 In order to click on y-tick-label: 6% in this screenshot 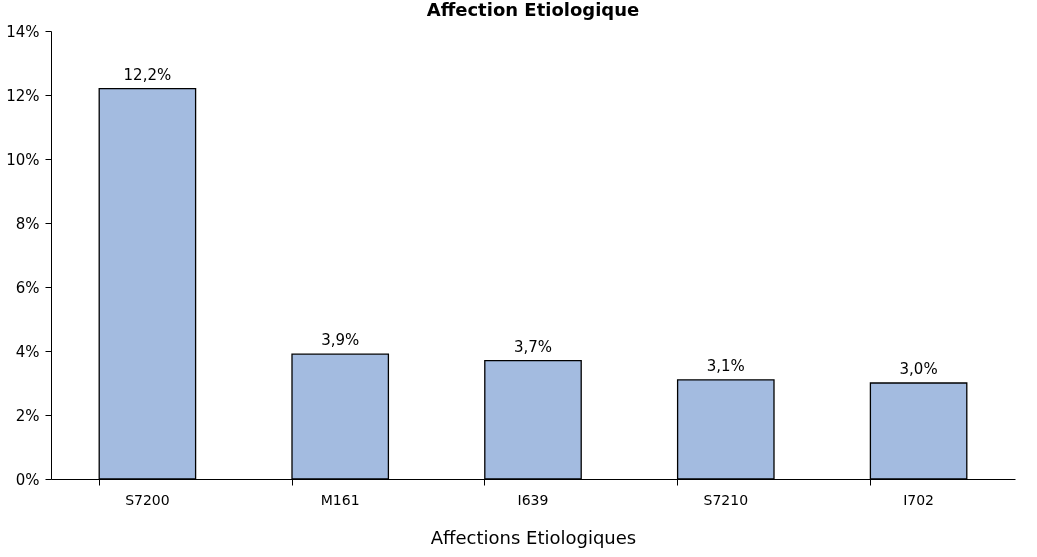, I will do `click(27, 287)`.